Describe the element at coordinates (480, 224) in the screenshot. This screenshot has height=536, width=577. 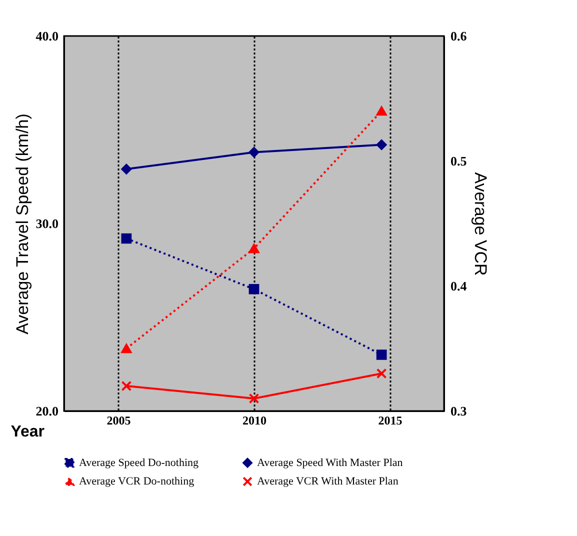
I see `y2-axis-title: Average VCR` at that location.